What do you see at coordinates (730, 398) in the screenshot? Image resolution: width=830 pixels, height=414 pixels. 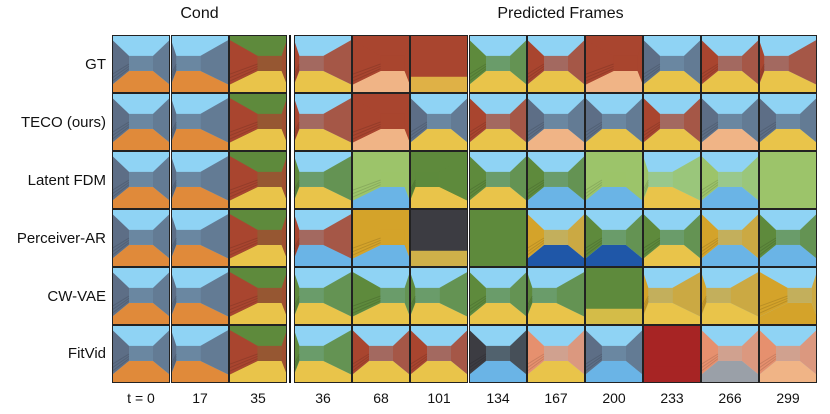 I see `timestep-label: 266` at bounding box center [730, 398].